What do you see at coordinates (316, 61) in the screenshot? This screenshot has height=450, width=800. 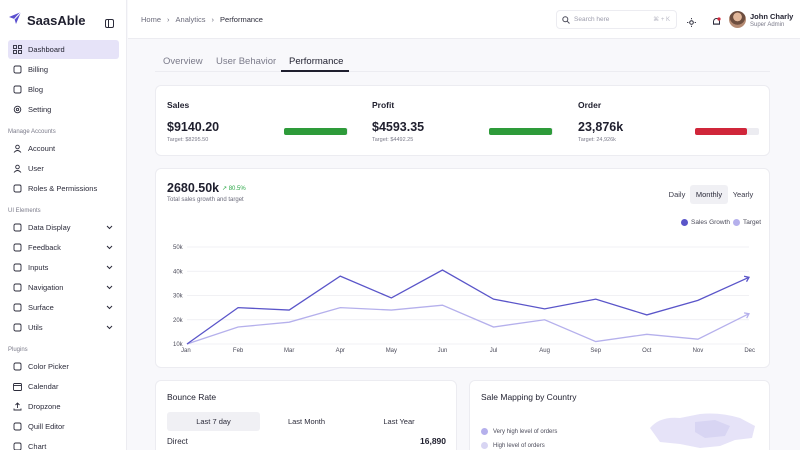 I see `tab-performance: Performance` at bounding box center [316, 61].